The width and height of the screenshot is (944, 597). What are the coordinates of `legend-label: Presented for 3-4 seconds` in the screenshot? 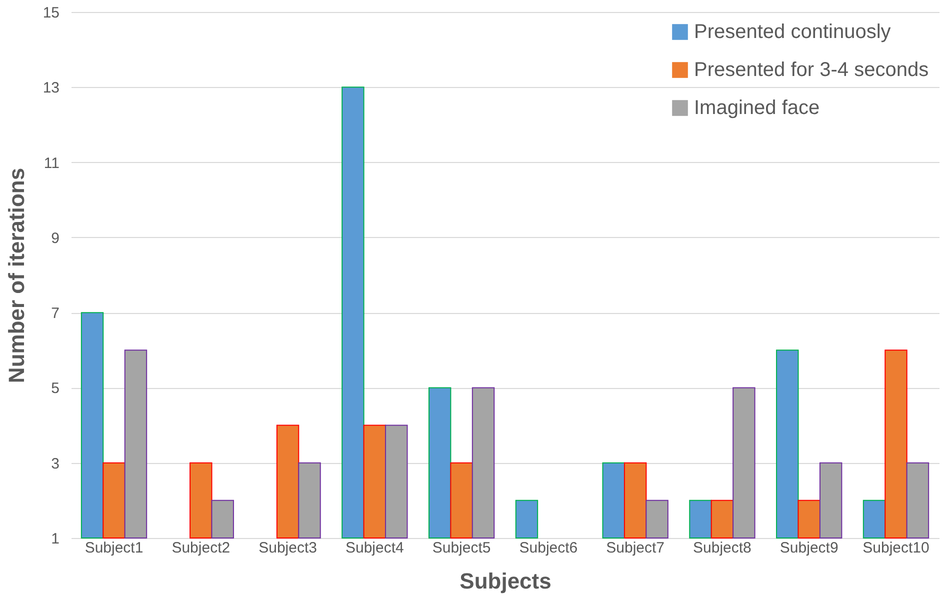 It's located at (811, 70).